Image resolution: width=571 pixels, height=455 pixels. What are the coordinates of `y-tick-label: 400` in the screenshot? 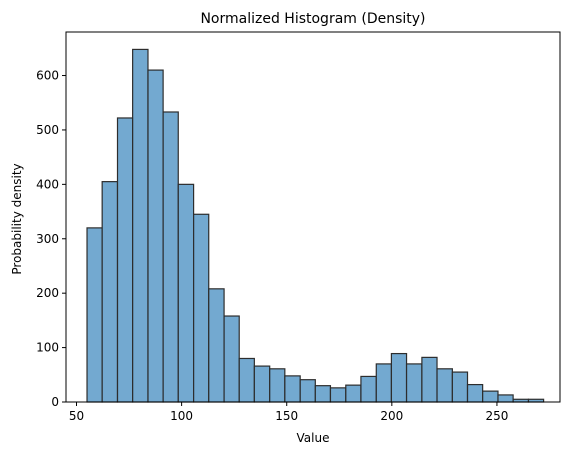 It's located at (47, 184).